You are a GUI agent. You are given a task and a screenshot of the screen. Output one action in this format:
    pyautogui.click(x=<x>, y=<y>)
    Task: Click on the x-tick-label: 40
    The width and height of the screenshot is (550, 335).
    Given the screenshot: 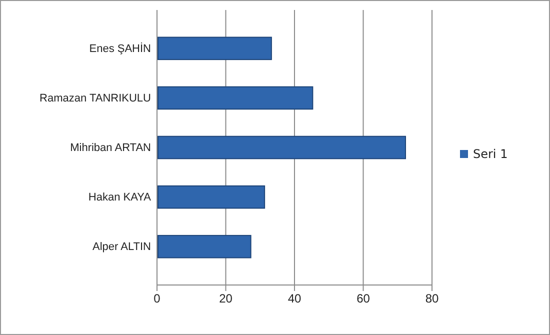 What is the action you would take?
    pyautogui.click(x=295, y=299)
    